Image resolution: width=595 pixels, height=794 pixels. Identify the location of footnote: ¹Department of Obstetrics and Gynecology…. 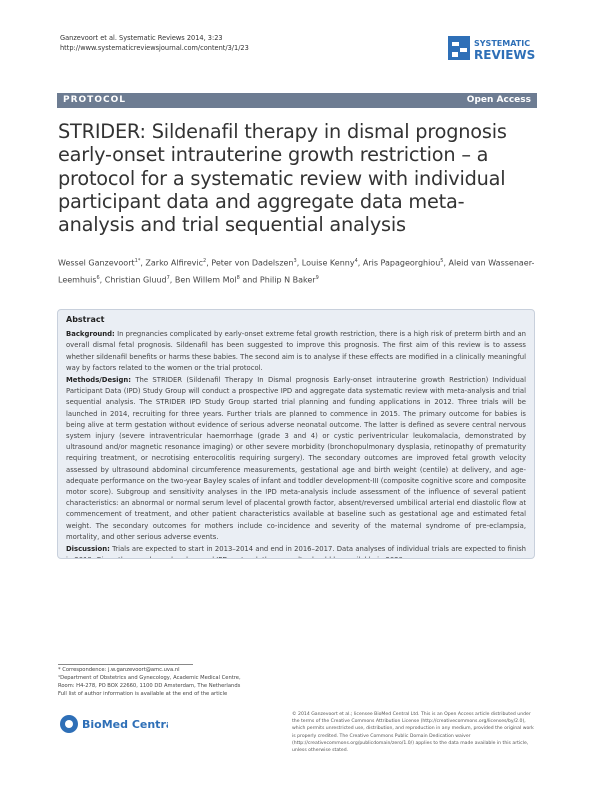
(149, 682).